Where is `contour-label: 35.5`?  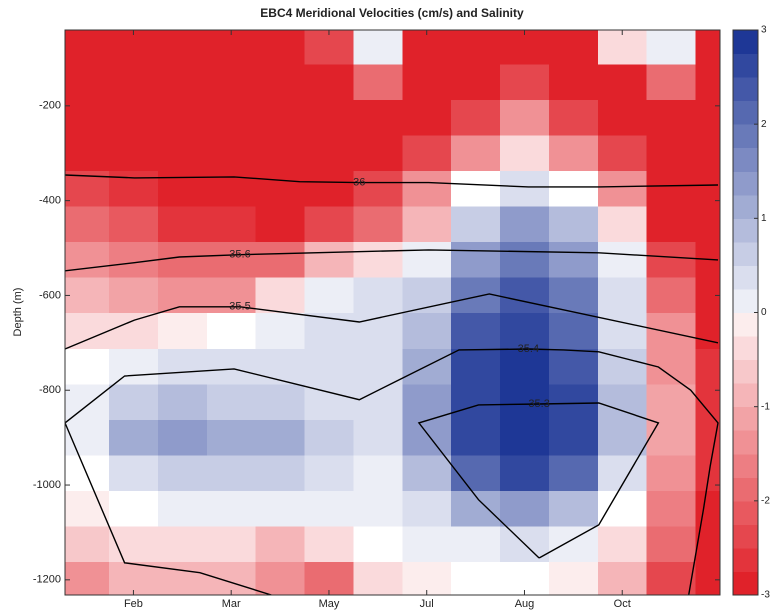
contour-label: 35.5 is located at coordinates (239, 307).